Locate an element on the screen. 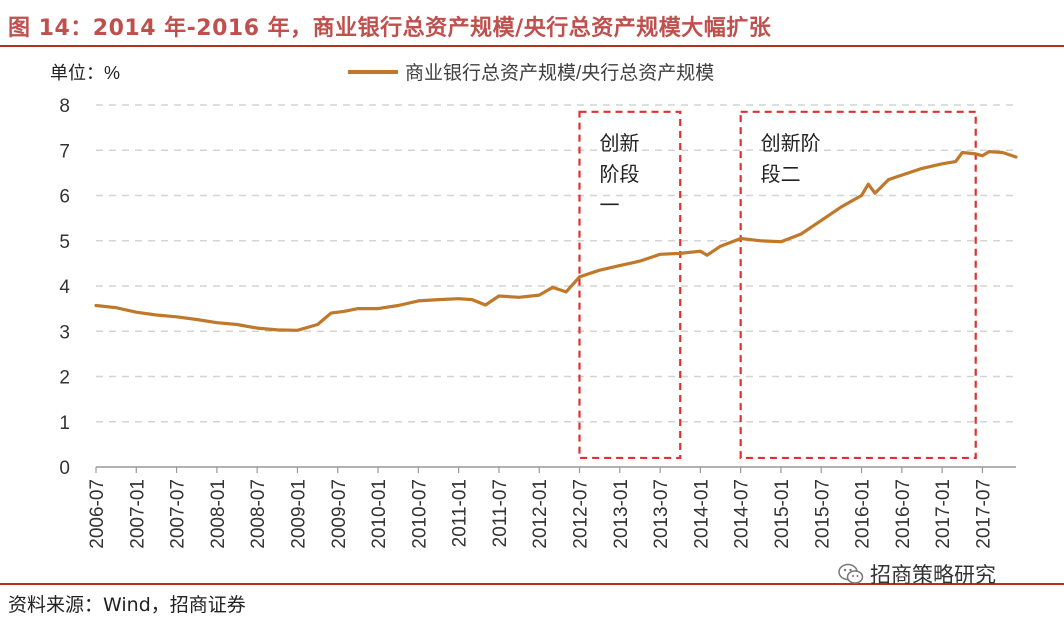  wechat-icon is located at coordinates (851, 573).